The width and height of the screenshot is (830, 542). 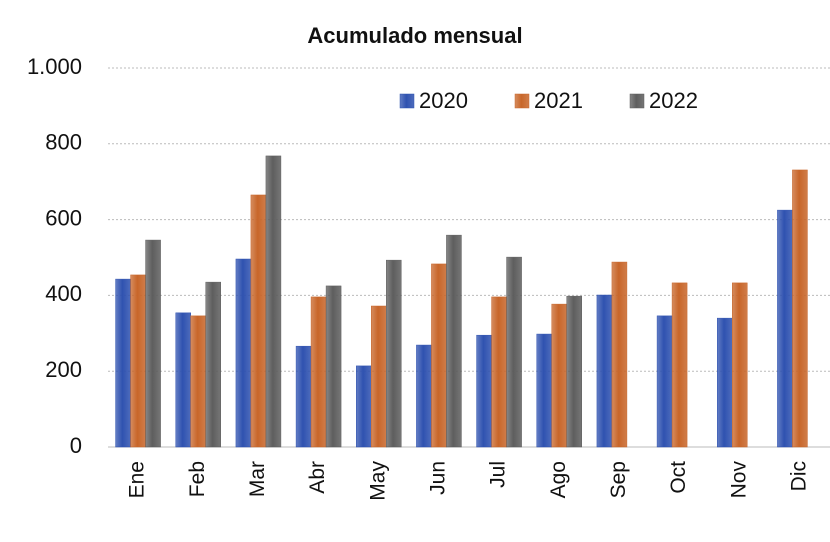 What do you see at coordinates (63, 293) in the screenshot?
I see `y-tick-label: 400` at bounding box center [63, 293].